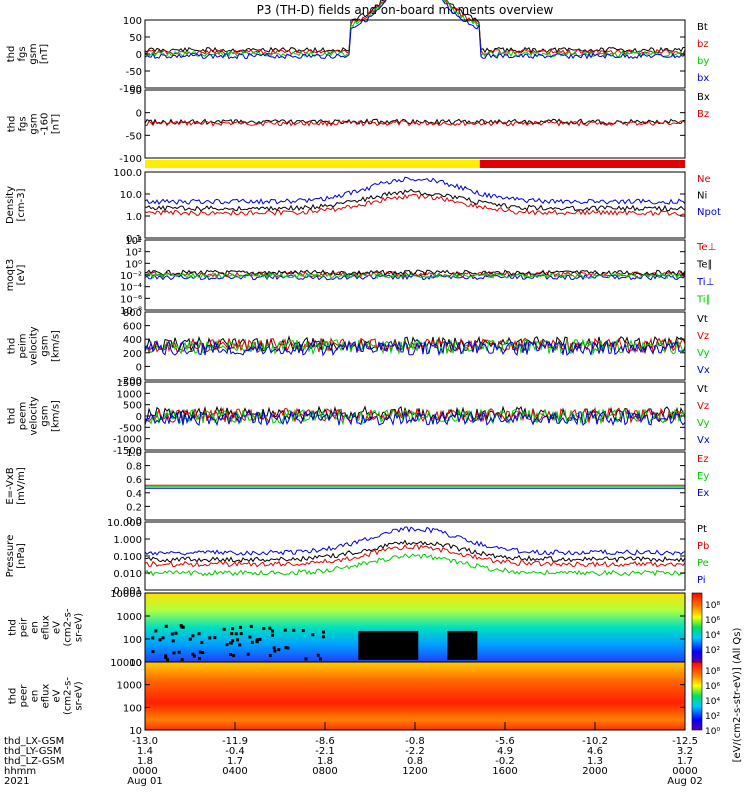 The height and width of the screenshot is (800, 750). What do you see at coordinates (16, 205) in the screenshot?
I see `ylabel: Density [cm-3]` at bounding box center [16, 205].